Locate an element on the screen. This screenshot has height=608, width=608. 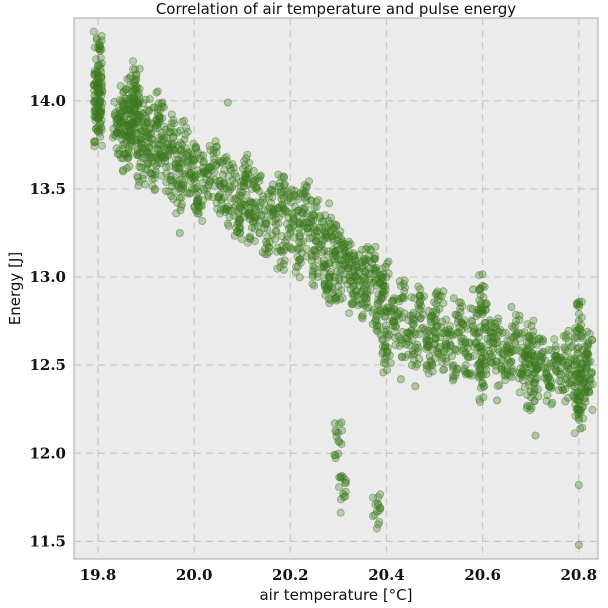
x-tick-label: 20.0 is located at coordinates (194, 575).